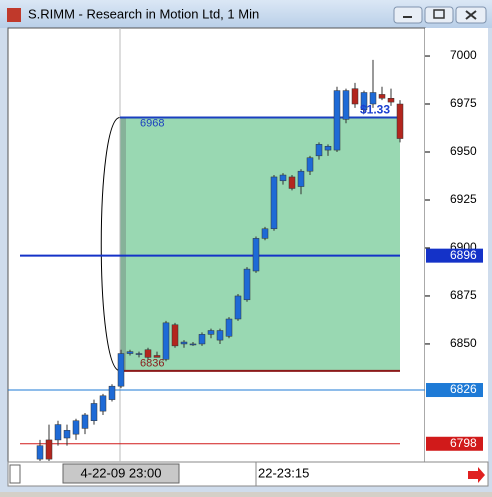 This screenshot has width=492, height=497. What do you see at coordinates (14, 15) in the screenshot?
I see `app-icon` at bounding box center [14, 15].